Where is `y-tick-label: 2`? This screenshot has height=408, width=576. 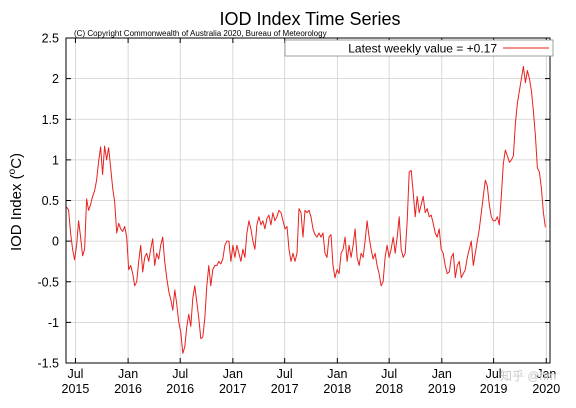 y-tick-label: 2 is located at coordinates (55, 79).